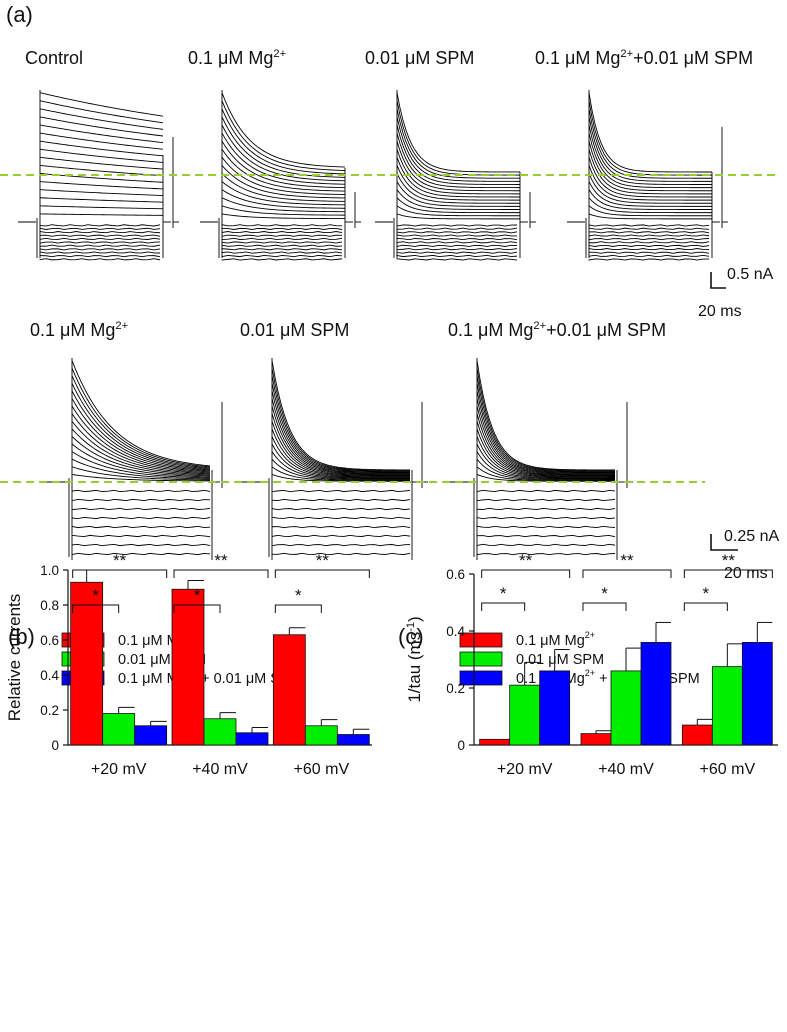 Image resolution: width=787 pixels, height=1032 pixels. I want to click on legend-label-2-main: 0.1 μM Mg, so click(152, 679).